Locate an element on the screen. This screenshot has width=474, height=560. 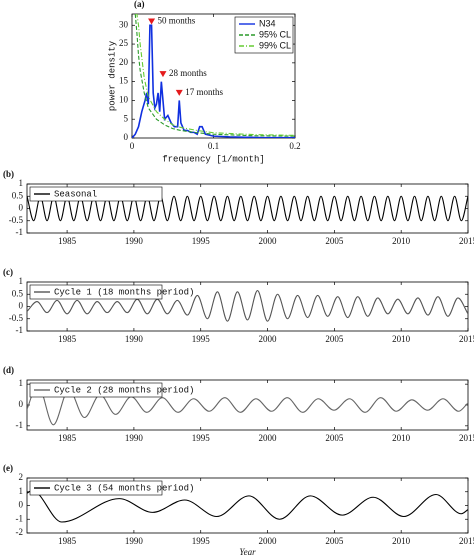
y-tick-label: 5 is located at coordinates (126, 118).